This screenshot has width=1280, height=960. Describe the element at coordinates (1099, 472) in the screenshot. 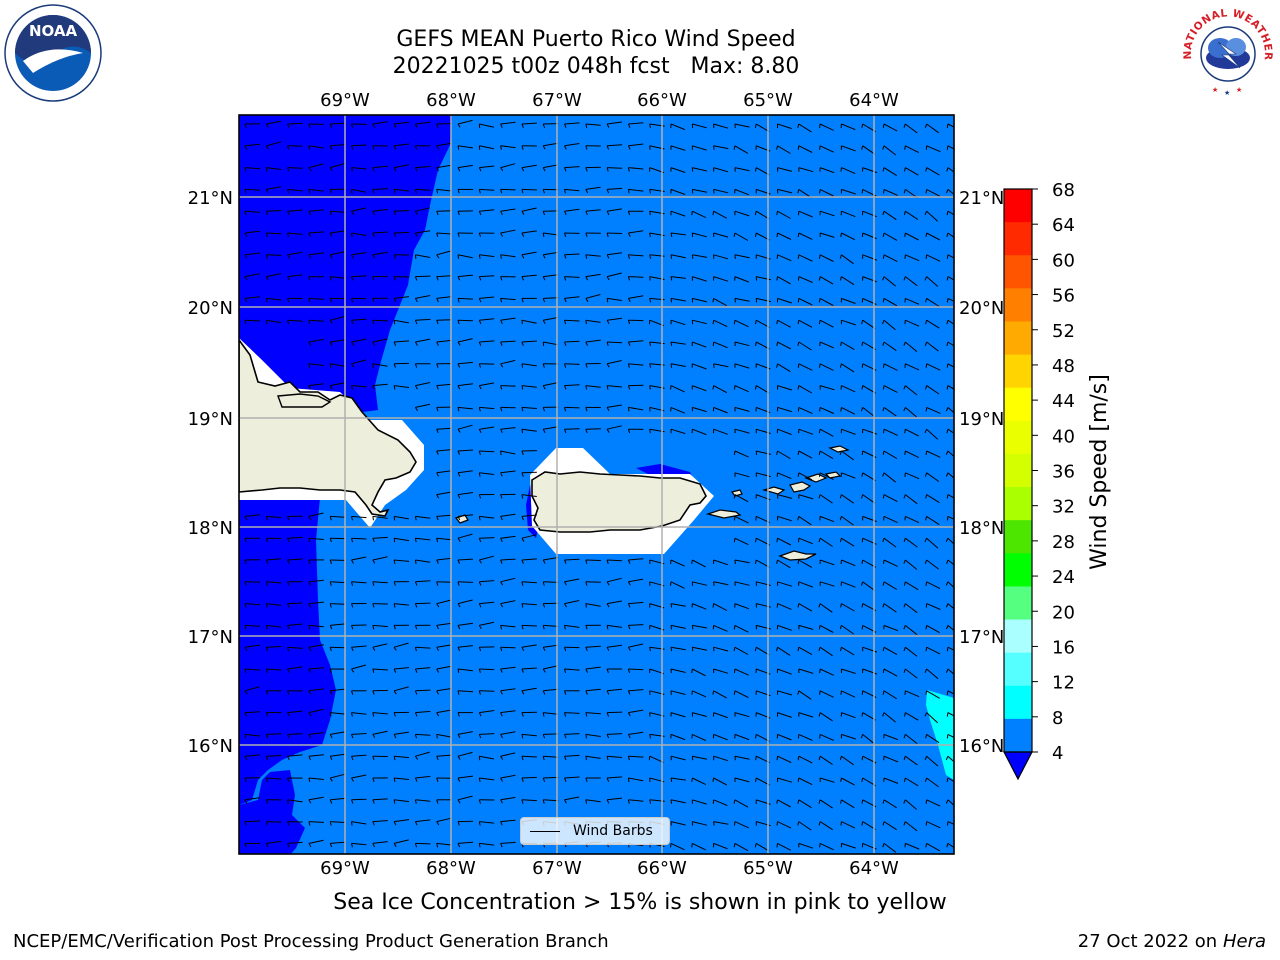

I see `colorbar-label: Wind Speed [m/s]` at that location.